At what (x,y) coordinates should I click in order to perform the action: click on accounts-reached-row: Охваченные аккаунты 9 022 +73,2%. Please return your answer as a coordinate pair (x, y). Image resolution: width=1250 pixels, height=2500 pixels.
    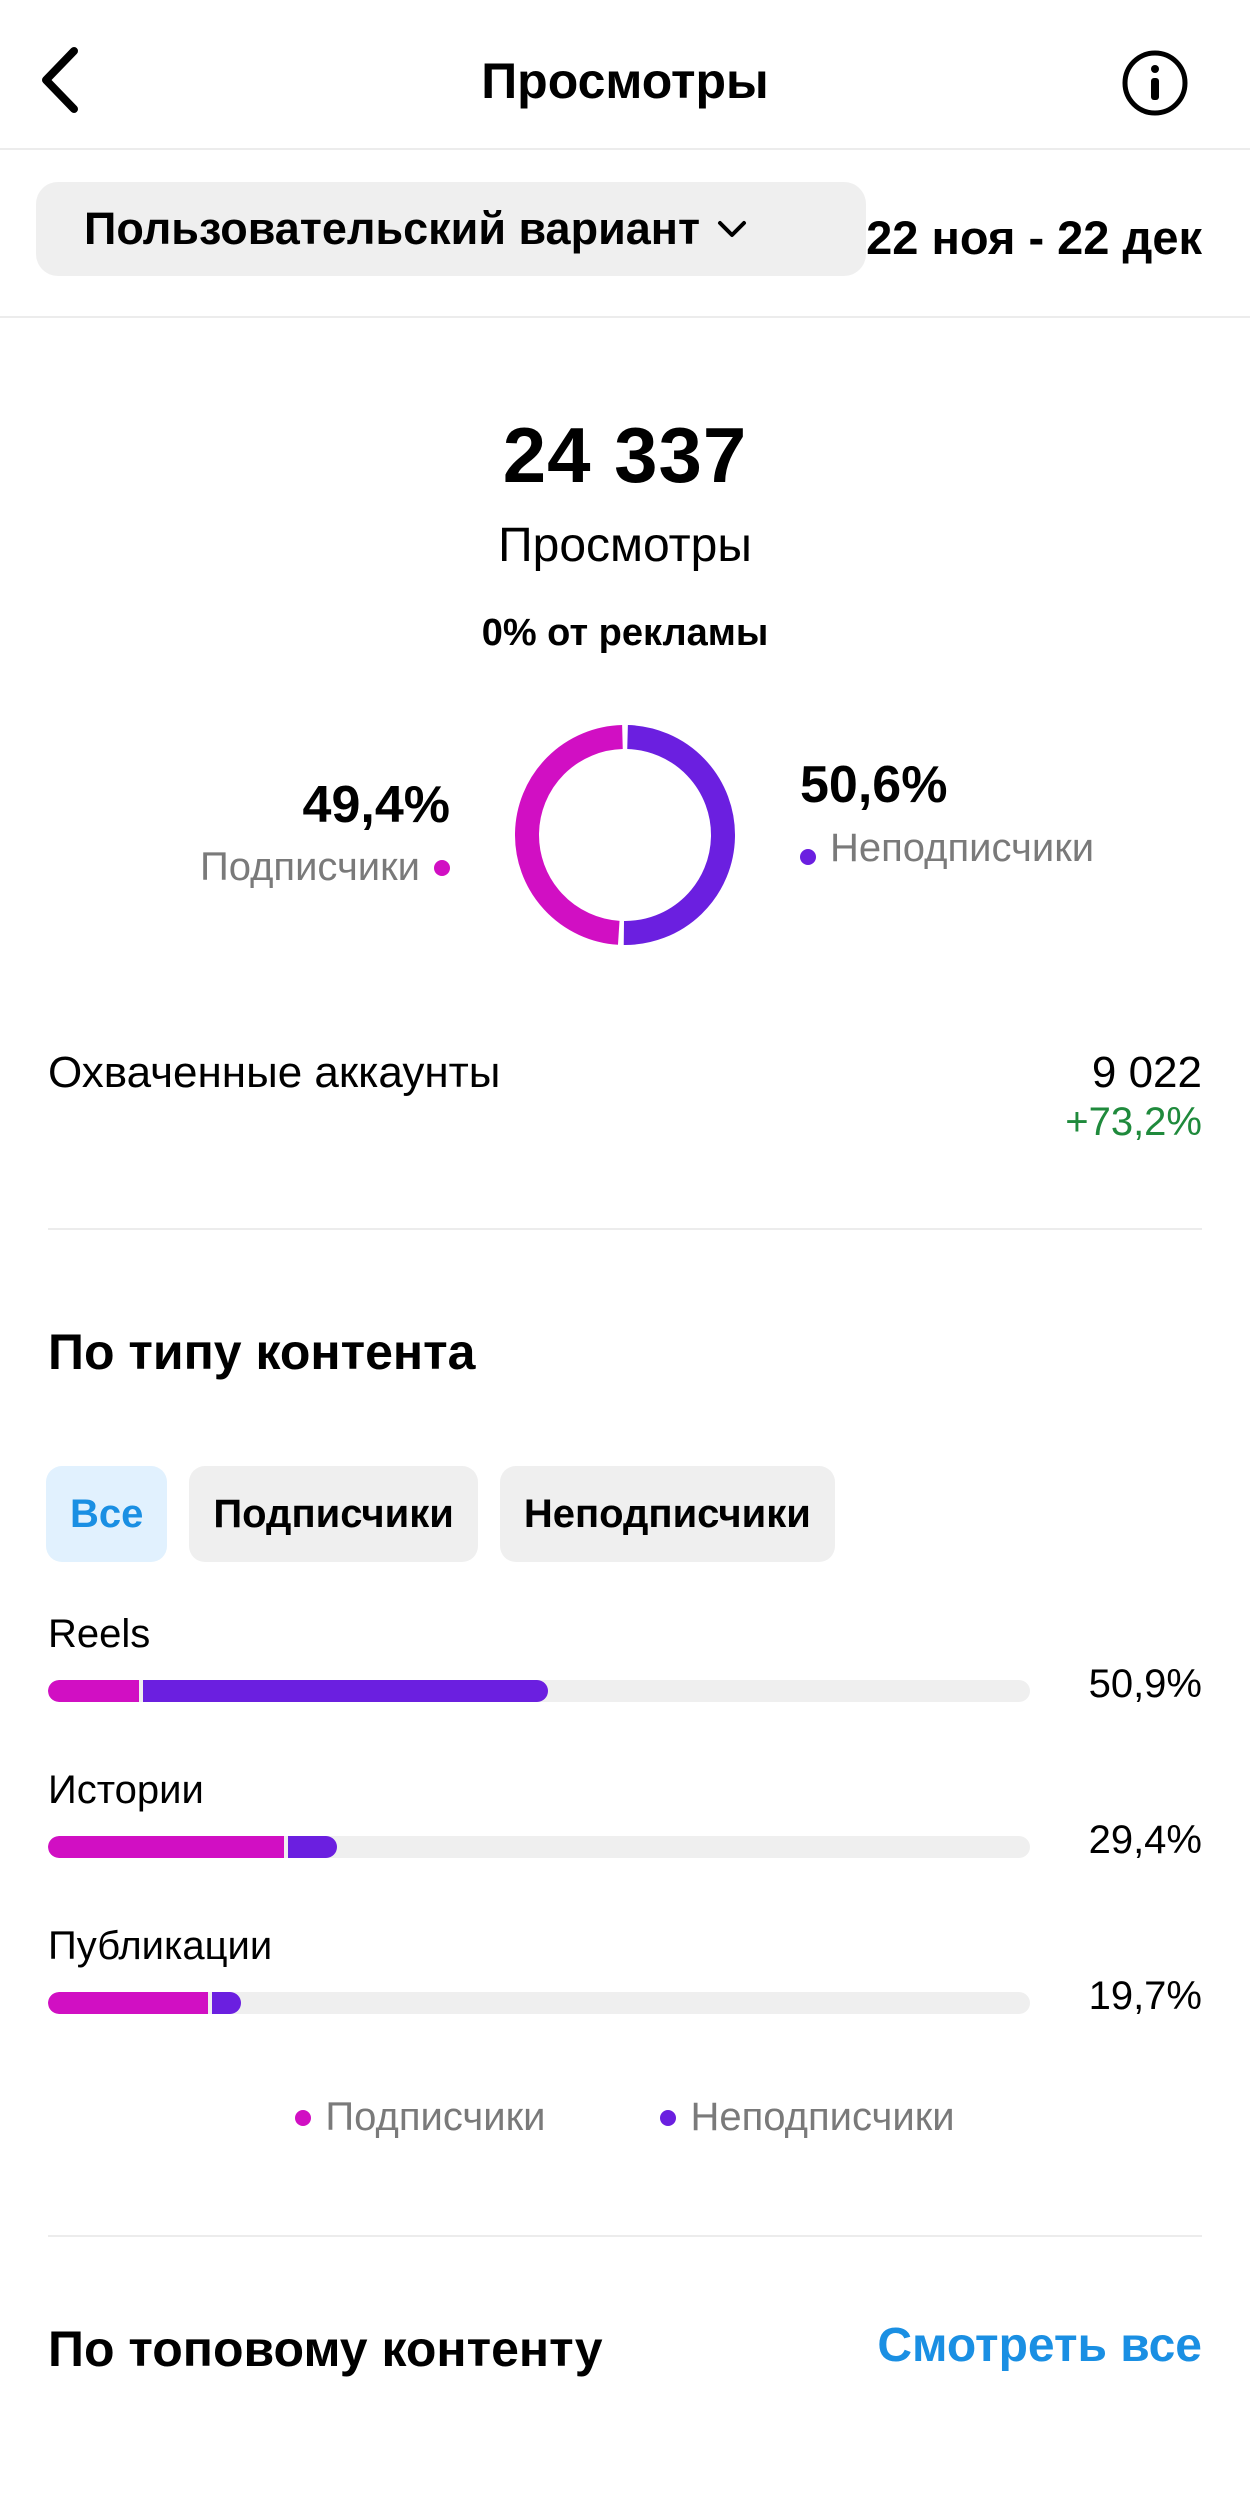
    Looking at the image, I should click on (625, 1135).